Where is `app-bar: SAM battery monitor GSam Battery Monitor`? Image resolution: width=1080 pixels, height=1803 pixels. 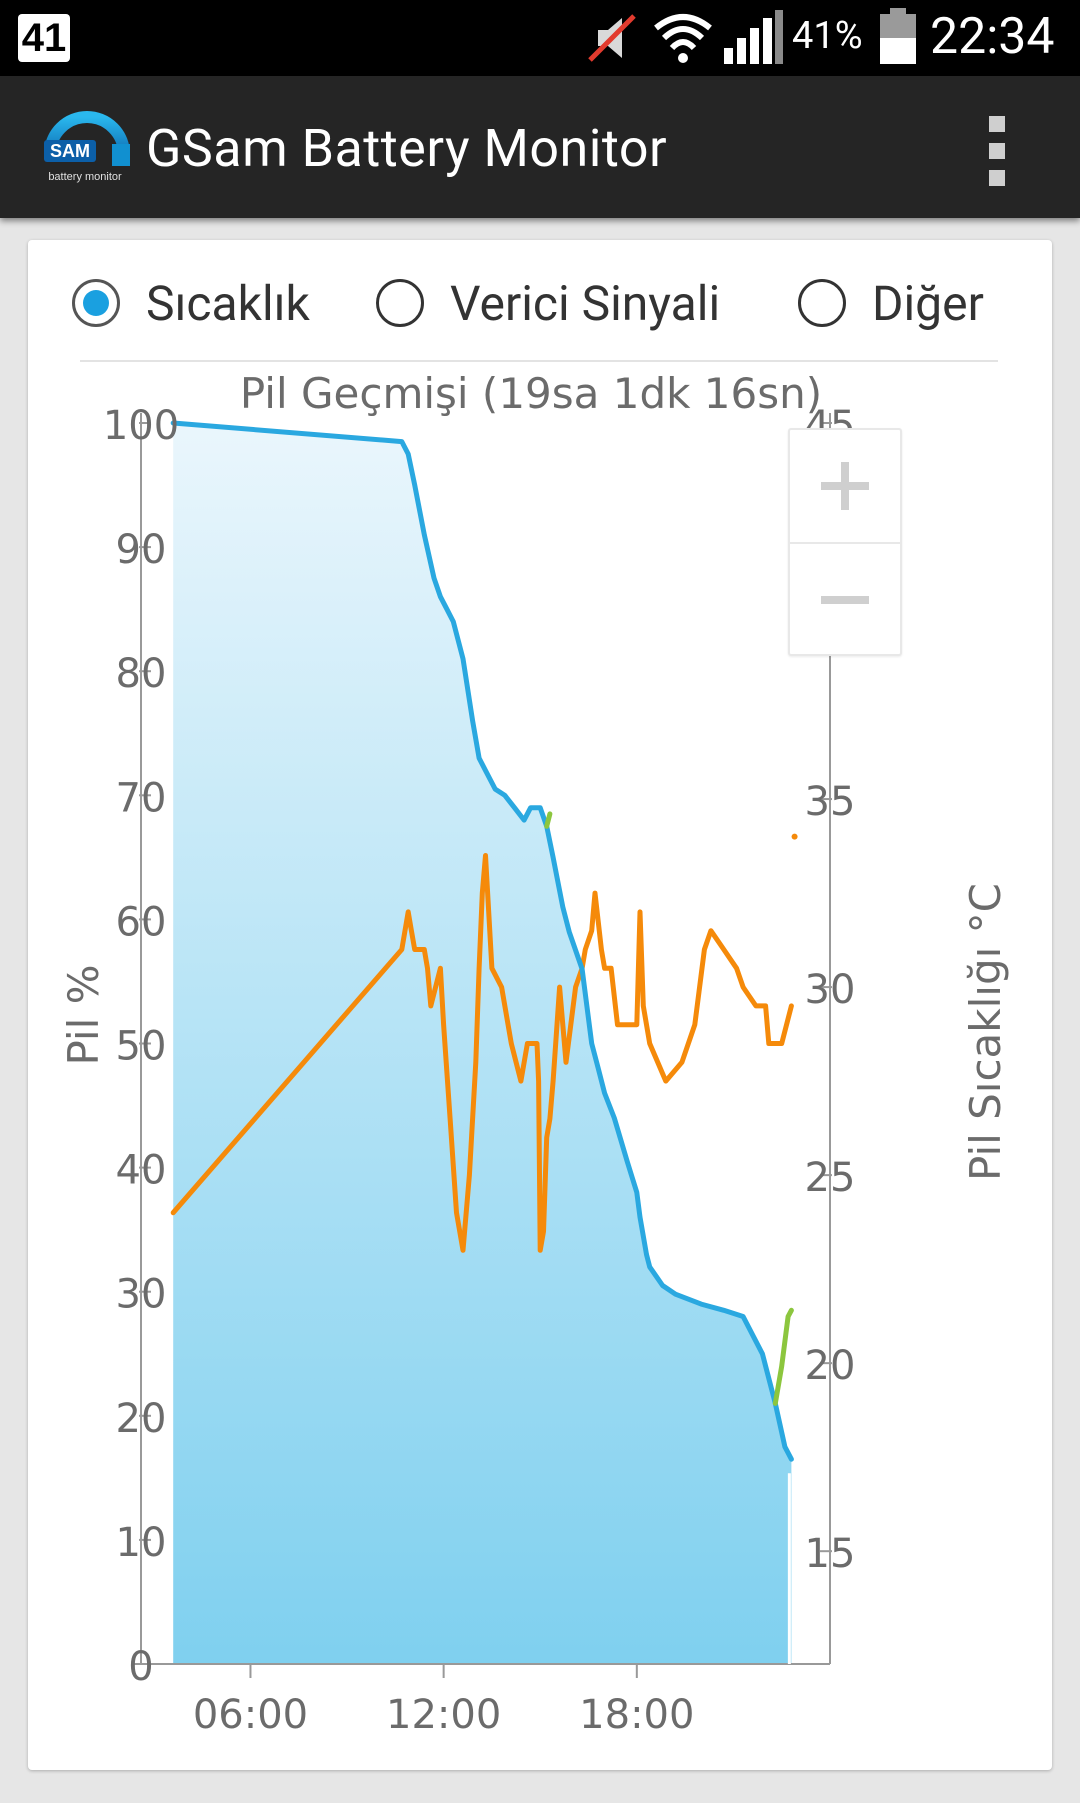
app-bar: SAM battery monitor GSam Battery Monitor is located at coordinates (540, 147).